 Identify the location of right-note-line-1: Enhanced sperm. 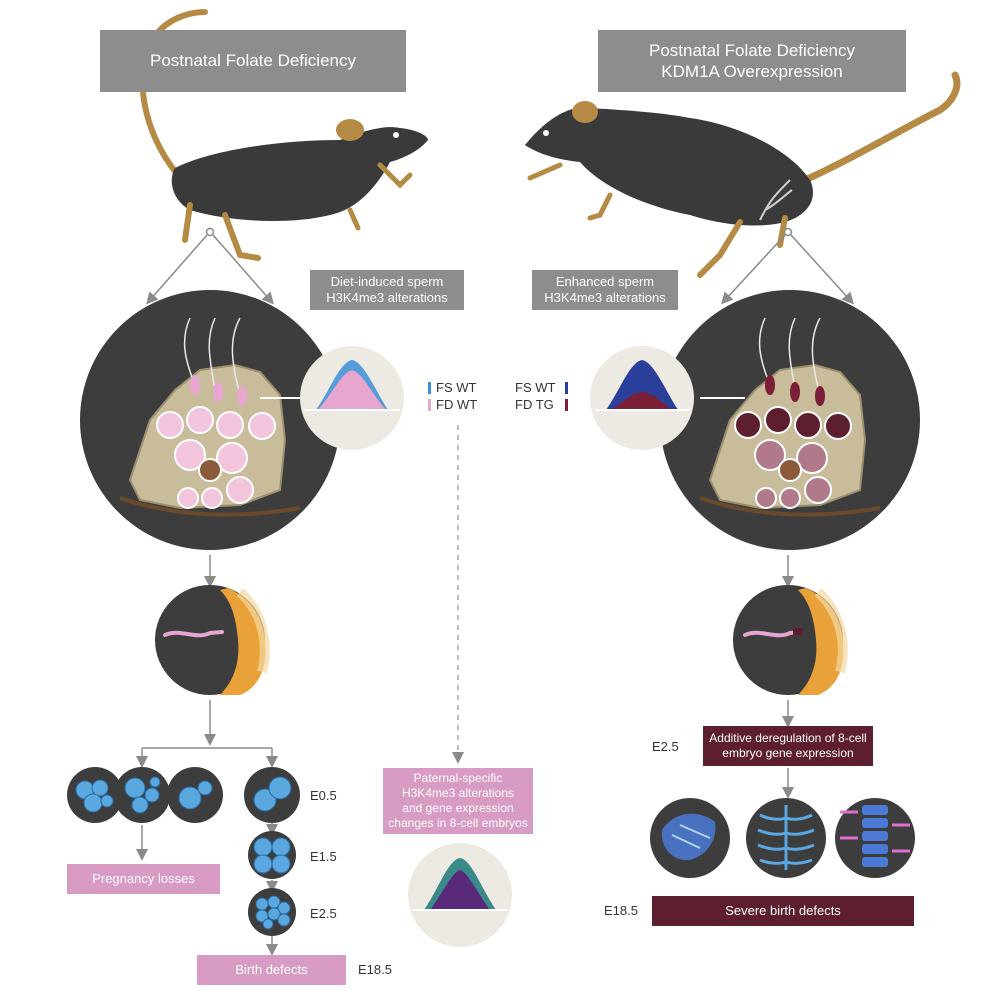
(605, 281).